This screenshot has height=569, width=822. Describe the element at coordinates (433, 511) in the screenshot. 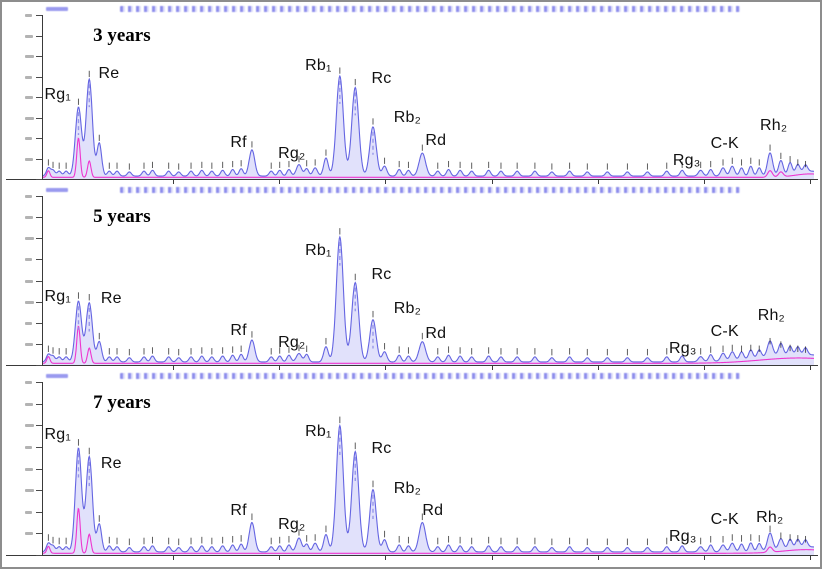

I see `peak-label: Rd` at that location.